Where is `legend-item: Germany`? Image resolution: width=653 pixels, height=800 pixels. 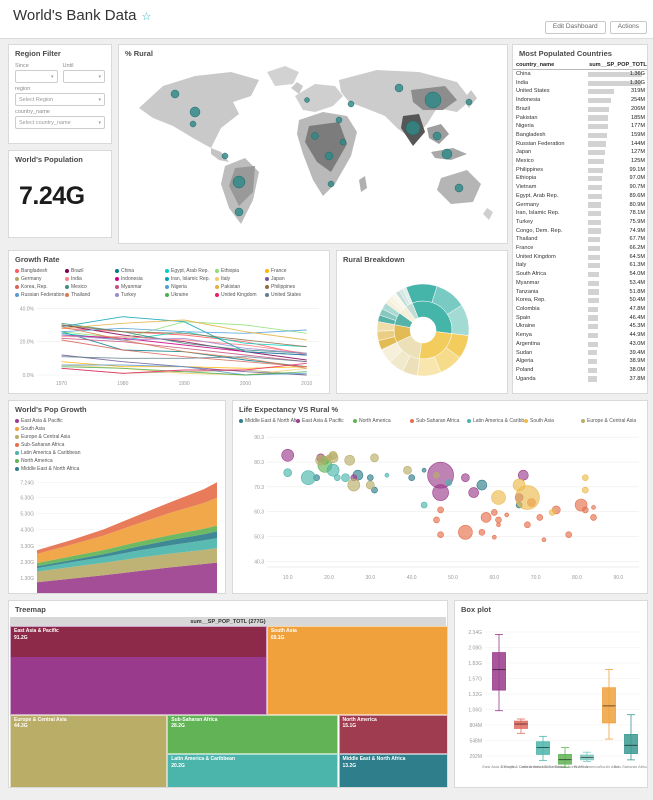 legend-item: Germany is located at coordinates (40, 279).